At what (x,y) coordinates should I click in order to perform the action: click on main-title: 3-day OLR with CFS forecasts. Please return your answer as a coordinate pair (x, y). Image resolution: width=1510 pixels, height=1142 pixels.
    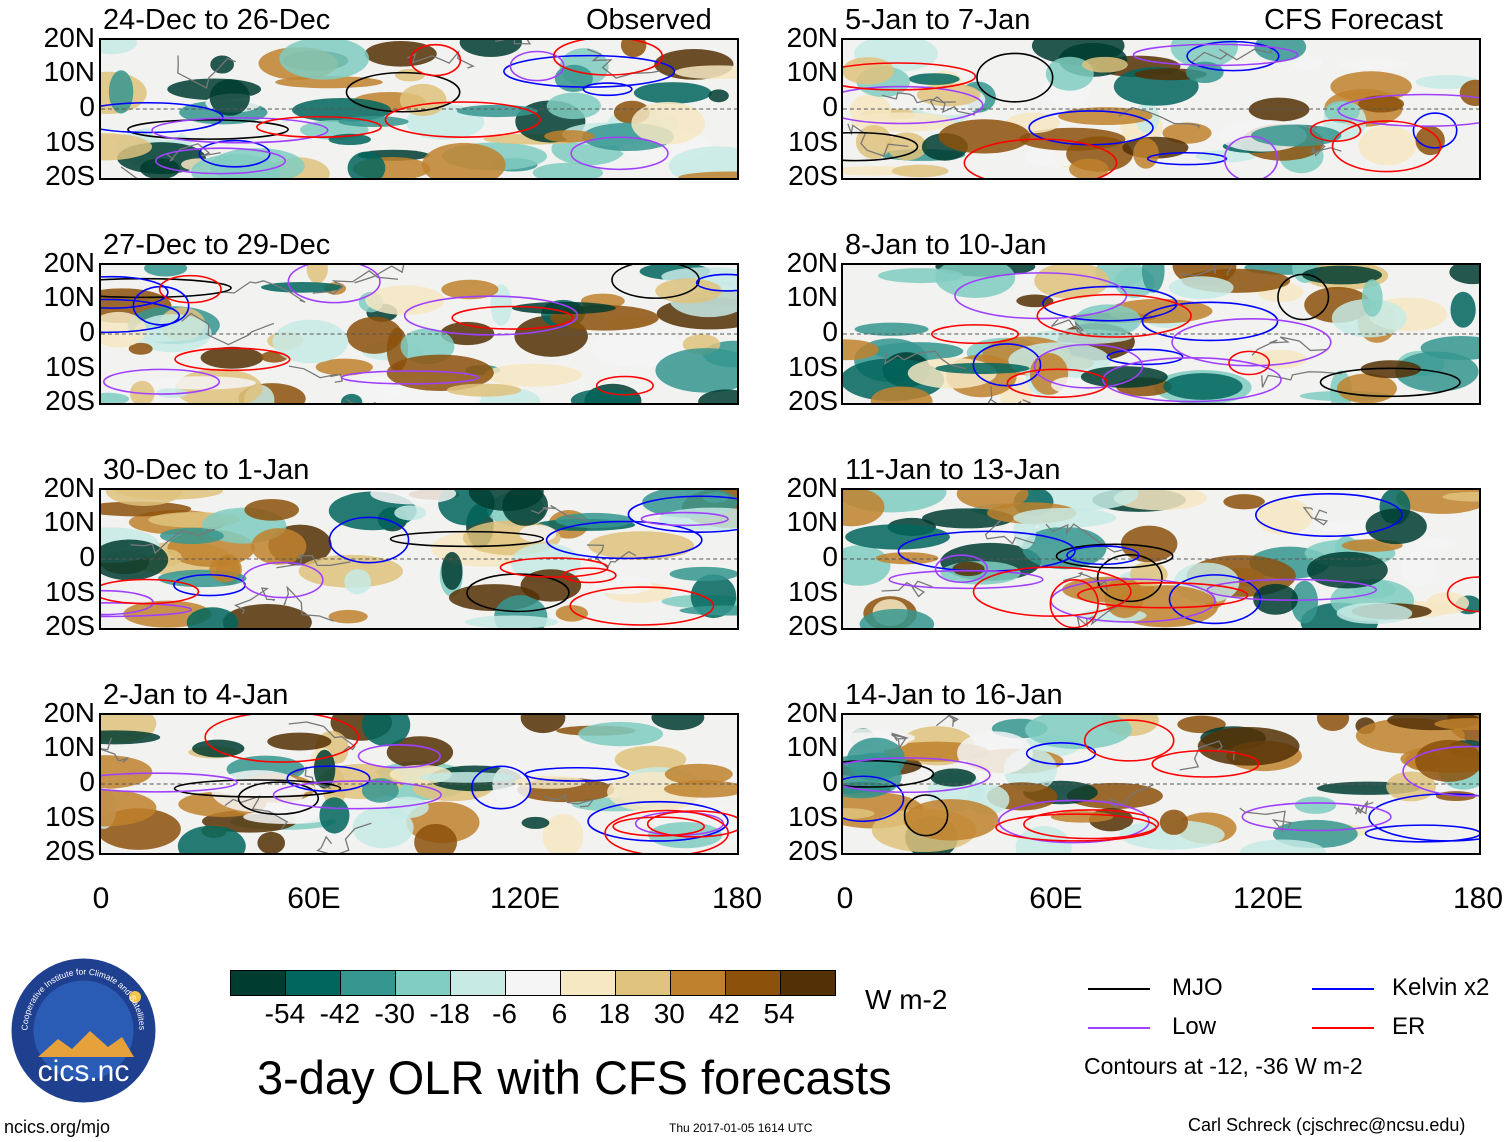
    Looking at the image, I should click on (574, 1077).